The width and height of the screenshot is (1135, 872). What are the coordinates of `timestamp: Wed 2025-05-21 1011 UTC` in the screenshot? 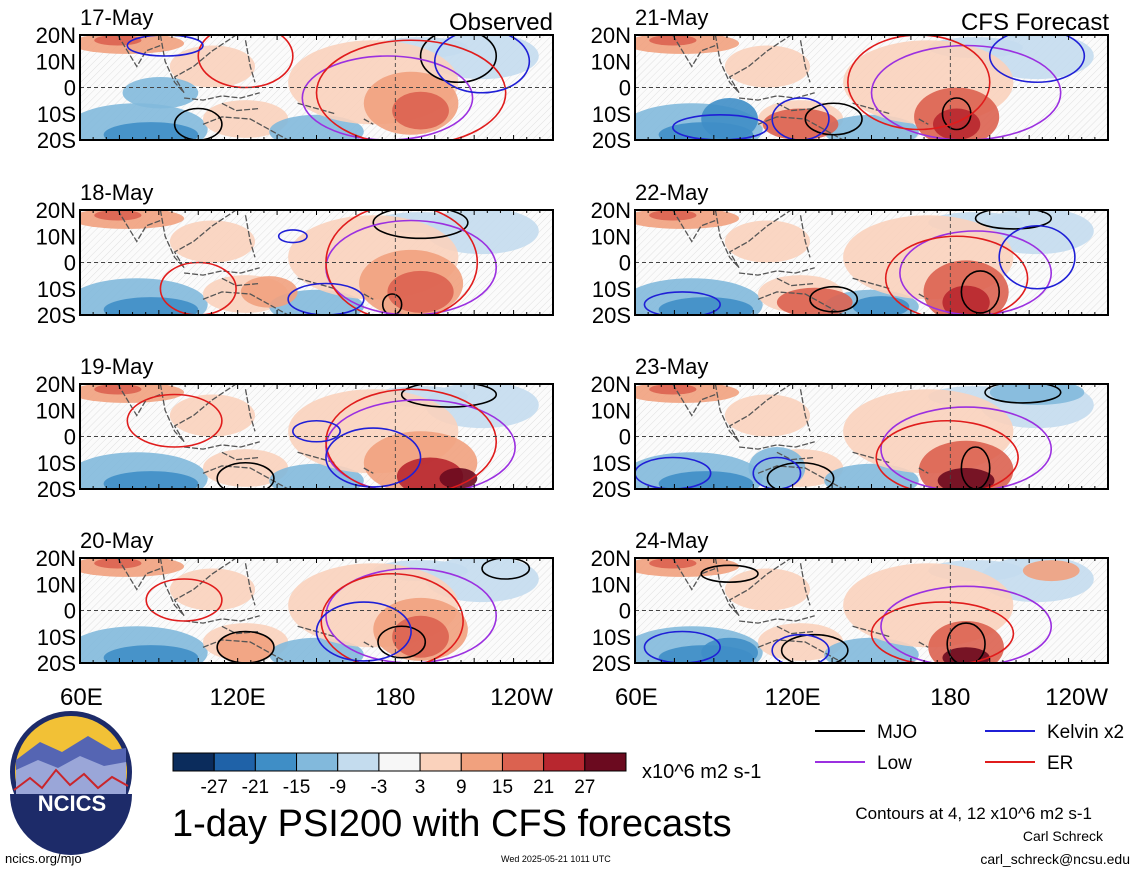 It's located at (556, 859).